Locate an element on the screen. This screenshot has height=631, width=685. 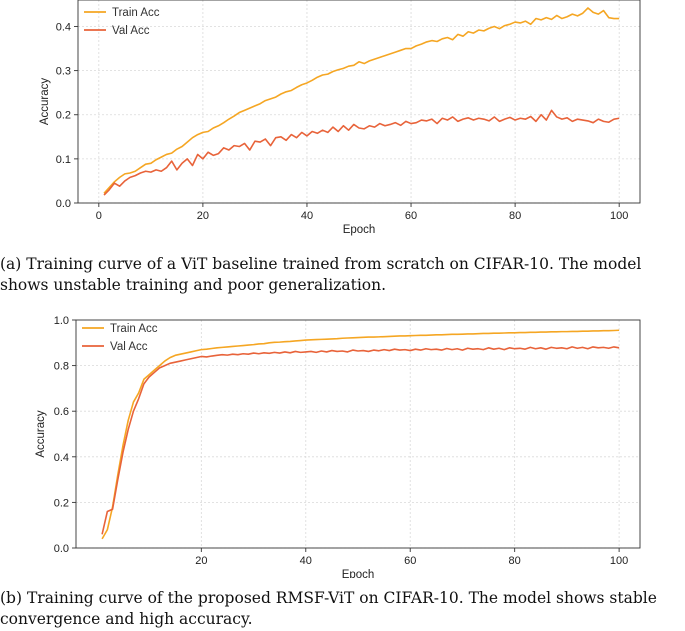
chart-b-xtick-label-4: 100 is located at coordinates (619, 561).